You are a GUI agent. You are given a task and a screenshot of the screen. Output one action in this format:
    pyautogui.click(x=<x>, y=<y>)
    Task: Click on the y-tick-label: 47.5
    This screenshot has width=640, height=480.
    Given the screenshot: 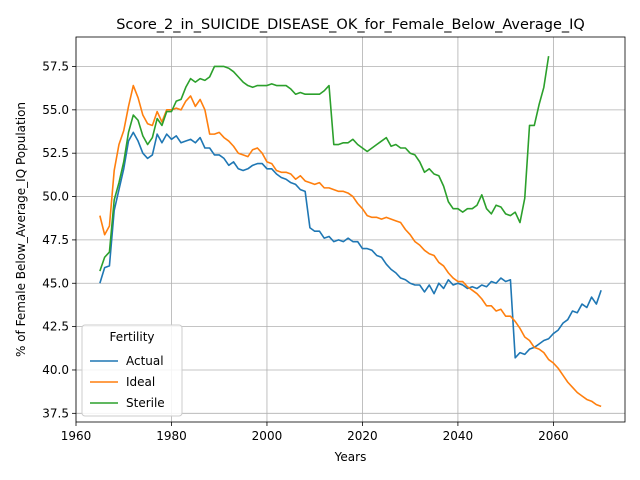 What is the action you would take?
    pyautogui.click(x=55, y=240)
    